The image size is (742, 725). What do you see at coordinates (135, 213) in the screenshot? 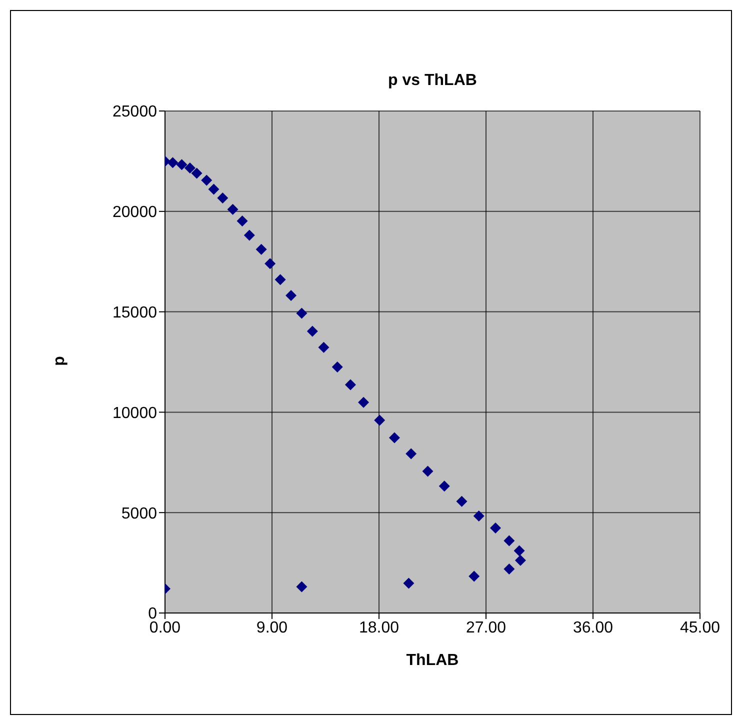
I see `y-tick-label: 20000` at bounding box center [135, 213].